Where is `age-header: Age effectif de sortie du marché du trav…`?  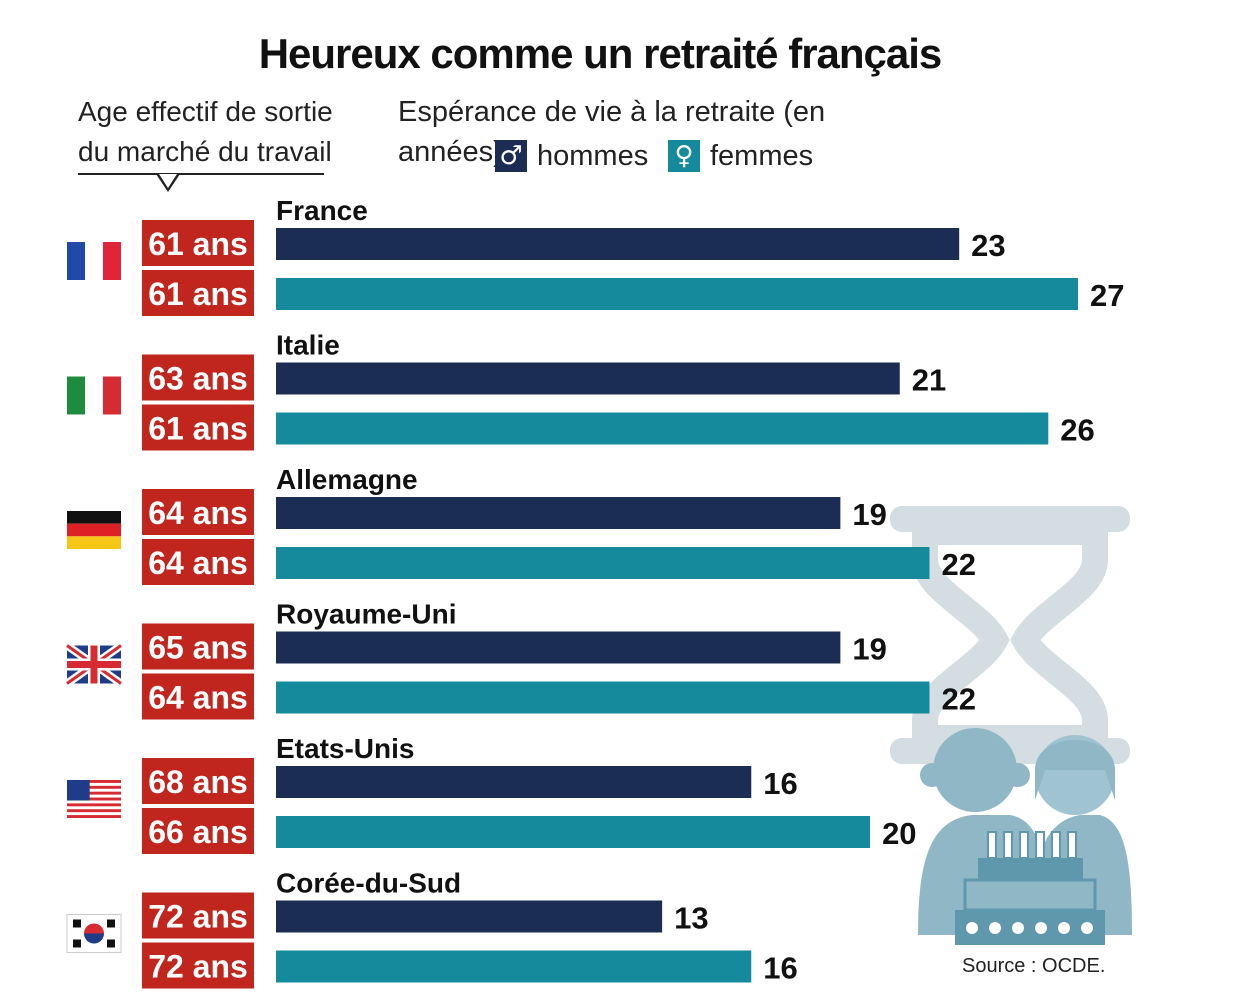
age-header: Age effectif de sortie du marché du trav… is located at coordinates (205, 131).